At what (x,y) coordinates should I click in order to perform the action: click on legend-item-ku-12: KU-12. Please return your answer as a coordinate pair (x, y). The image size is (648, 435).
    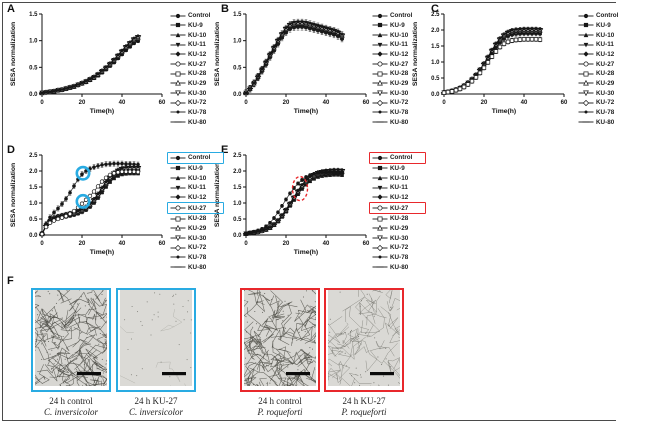
    Looking at the image, I should click on (399, 55).